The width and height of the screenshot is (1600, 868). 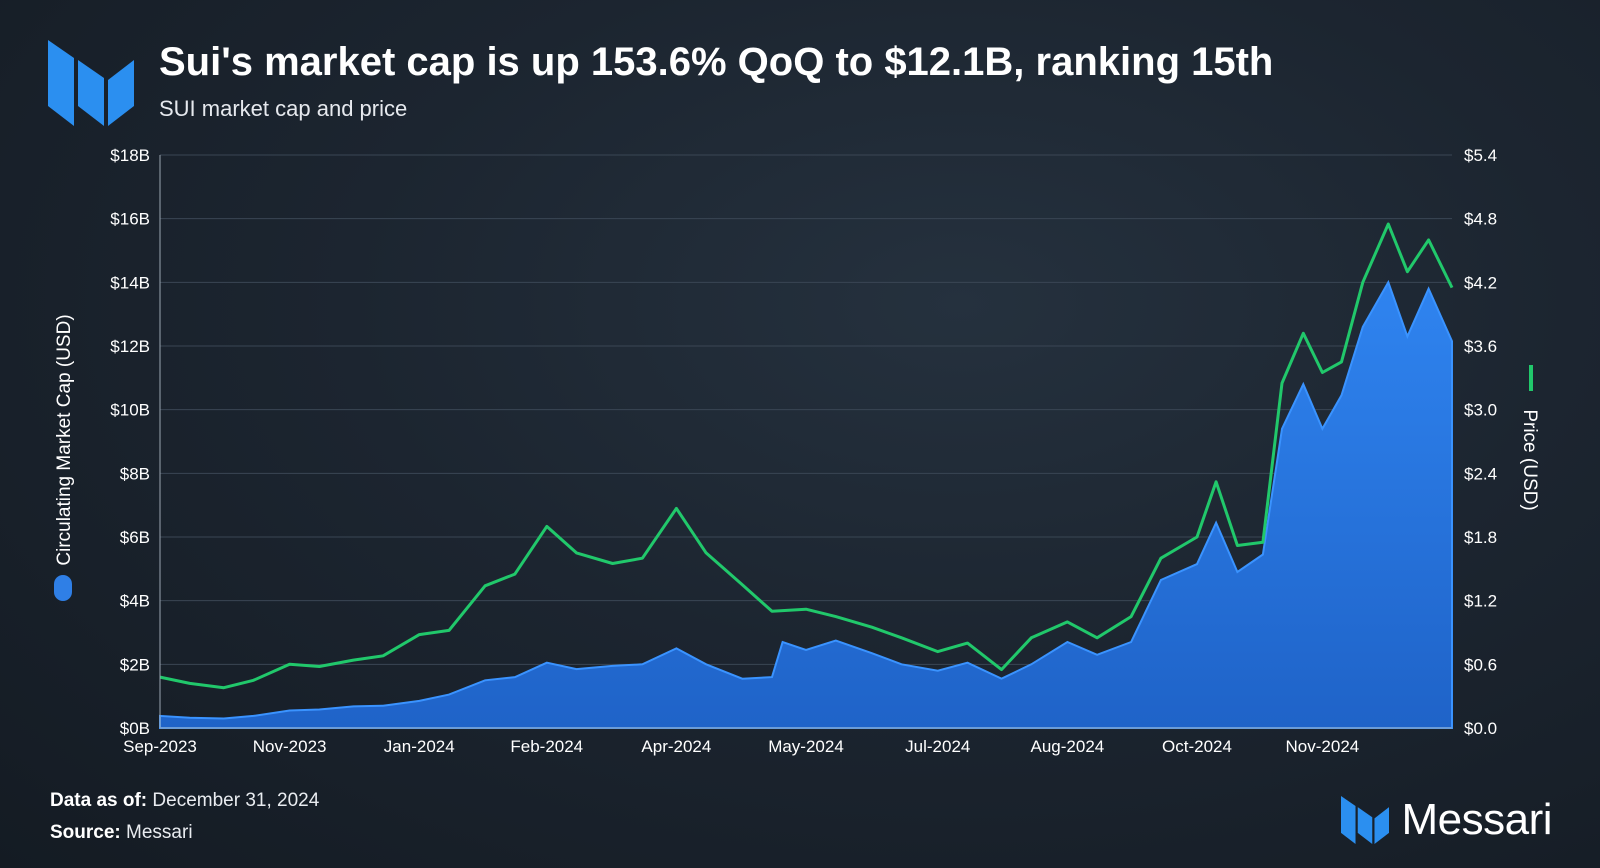 I want to click on y2-tick-label: $3.0, so click(x=1480, y=410).